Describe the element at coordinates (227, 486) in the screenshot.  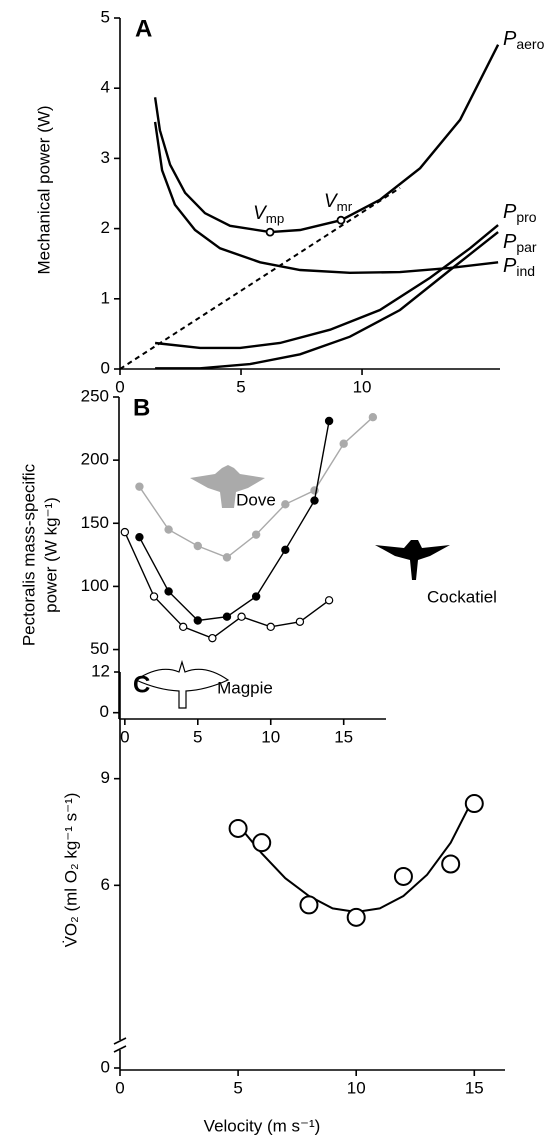
I see `dove-silhouette` at that location.